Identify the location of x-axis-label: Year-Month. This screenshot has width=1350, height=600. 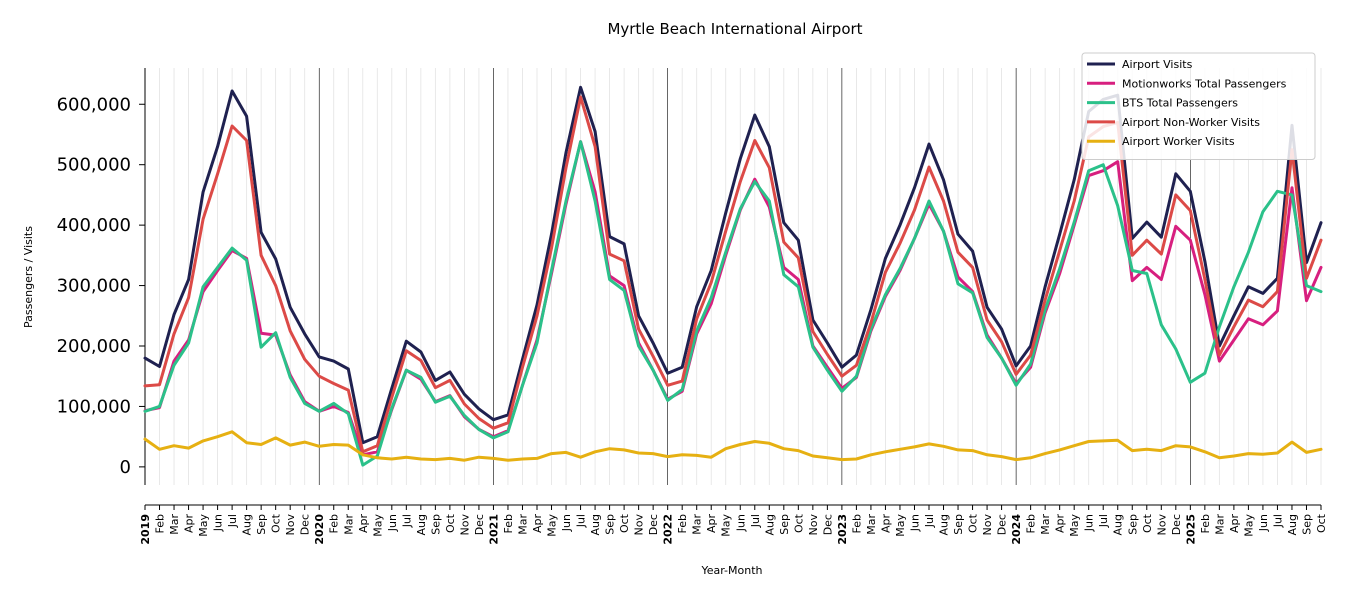
(731, 570).